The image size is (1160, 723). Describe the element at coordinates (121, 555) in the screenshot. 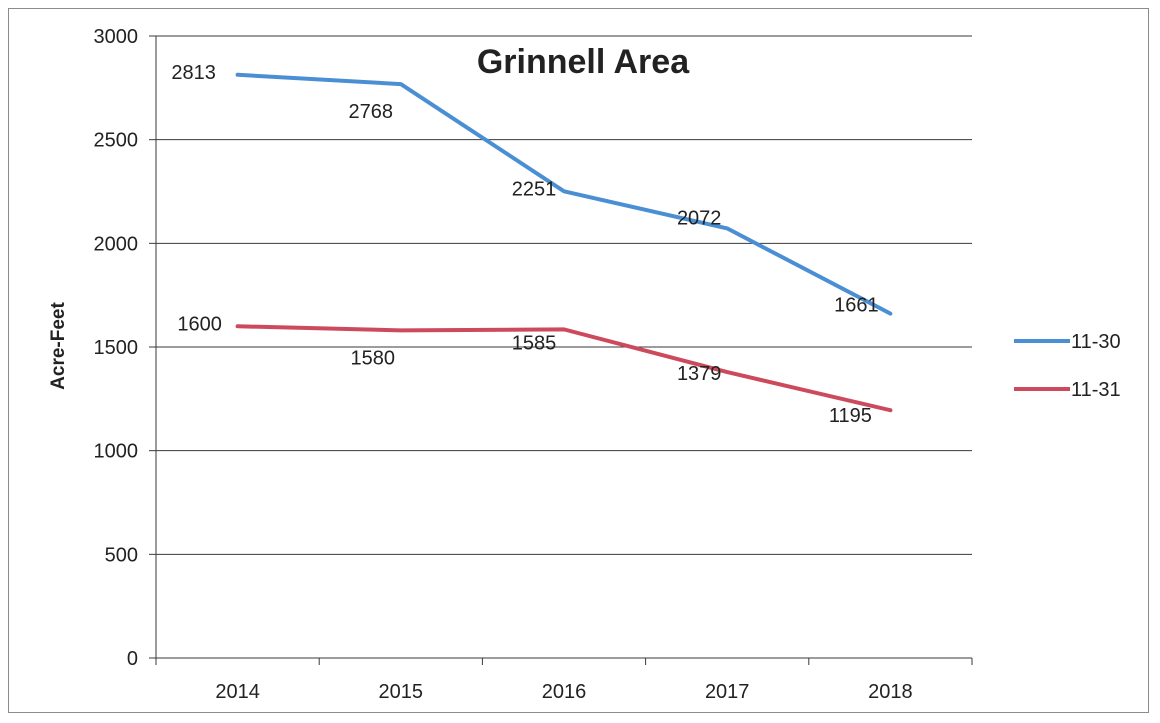

I see `y-tick-label: 500` at that location.